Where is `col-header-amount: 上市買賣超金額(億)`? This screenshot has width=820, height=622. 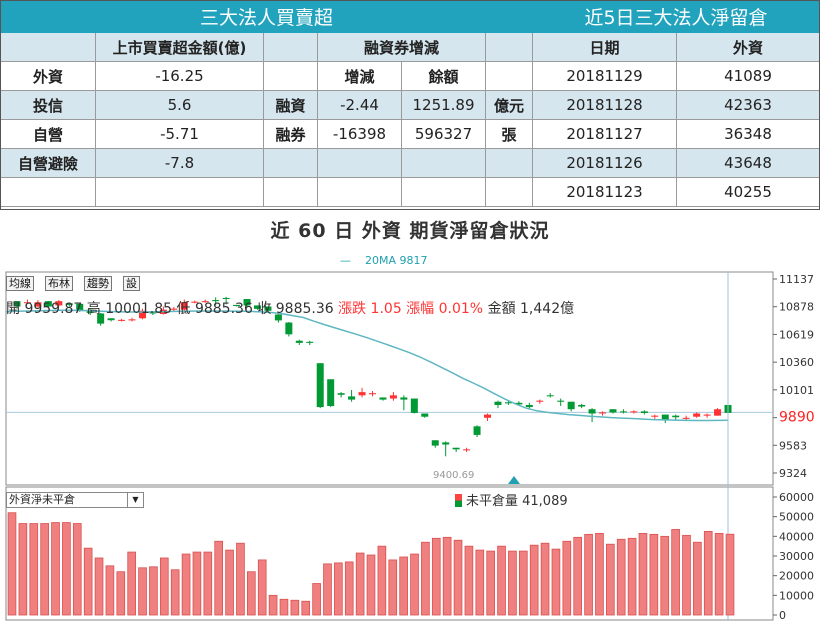 col-header-amount: 上市買賣超金額(億) is located at coordinates (179, 47).